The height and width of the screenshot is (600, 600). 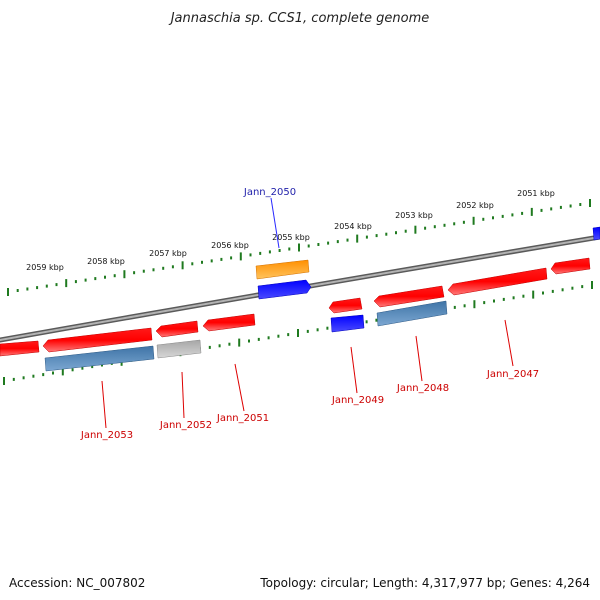 I want to click on gene-label-jann-2051: Jann_2051, so click(x=242, y=418).